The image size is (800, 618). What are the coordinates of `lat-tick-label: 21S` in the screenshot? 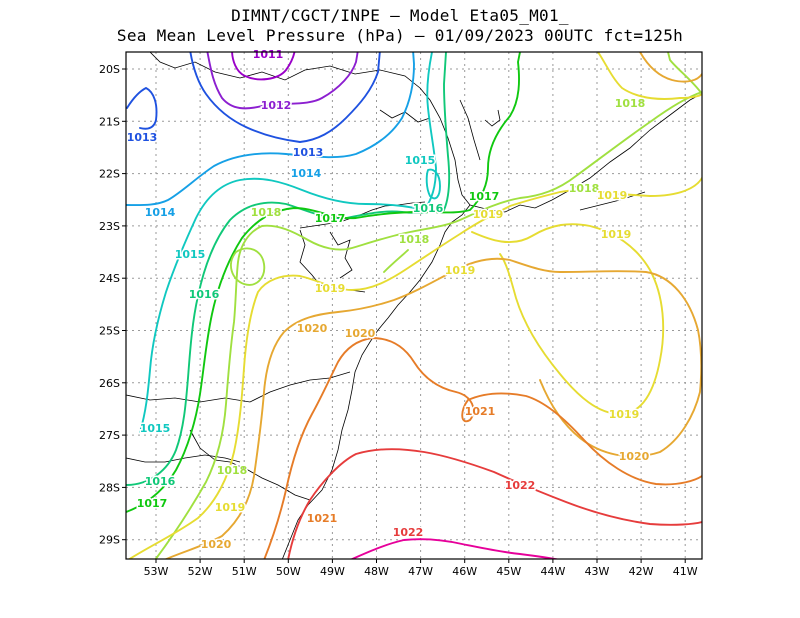 It's located at (109, 121).